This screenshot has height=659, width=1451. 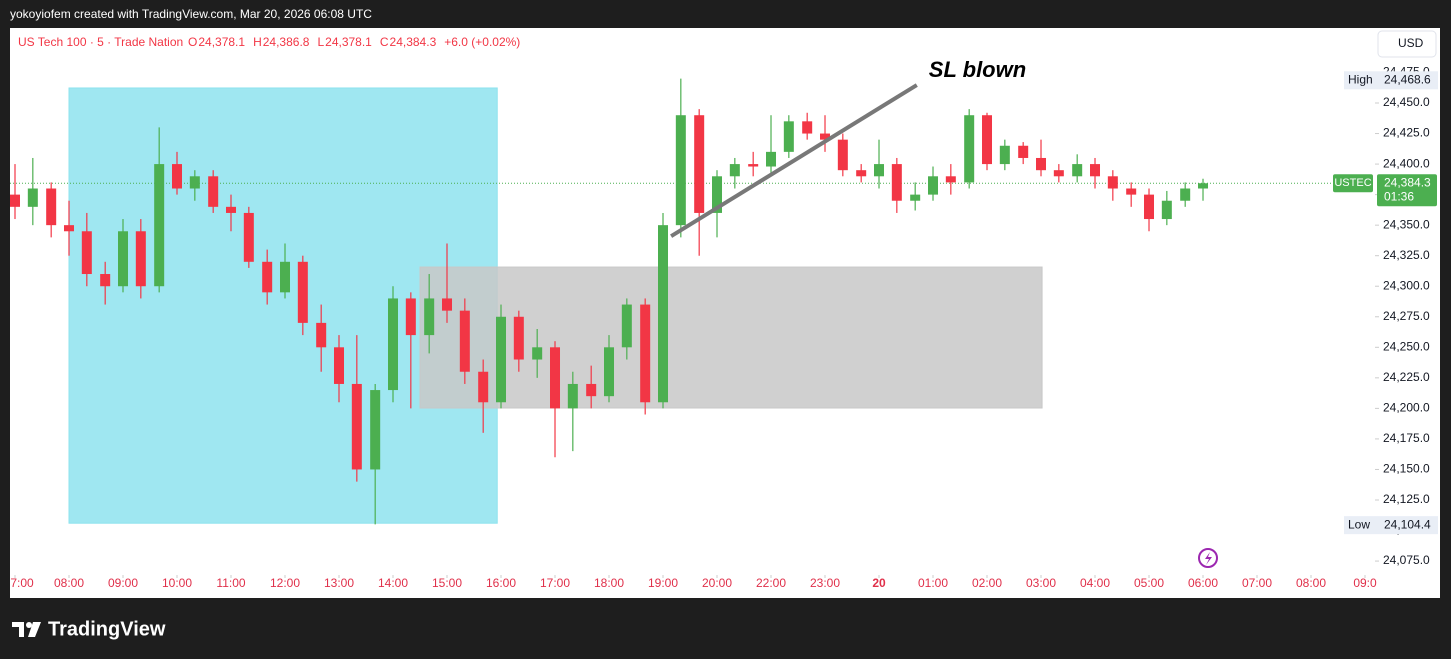 I want to click on x-tick-label: 02:00, so click(x=987, y=583).